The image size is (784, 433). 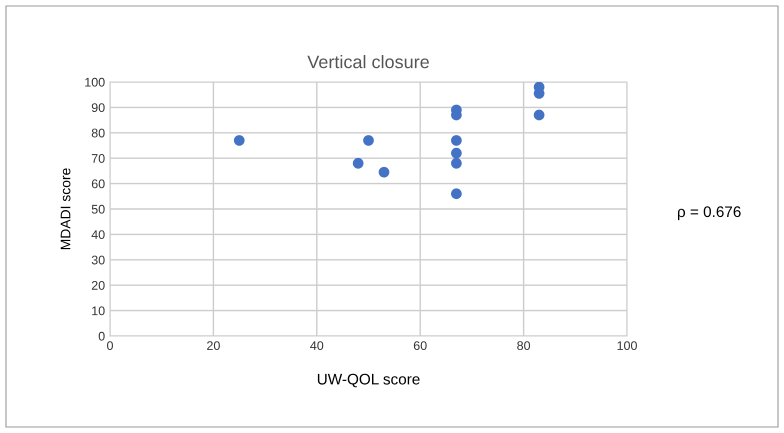 I want to click on y-tick-label: 40, so click(x=98, y=235).